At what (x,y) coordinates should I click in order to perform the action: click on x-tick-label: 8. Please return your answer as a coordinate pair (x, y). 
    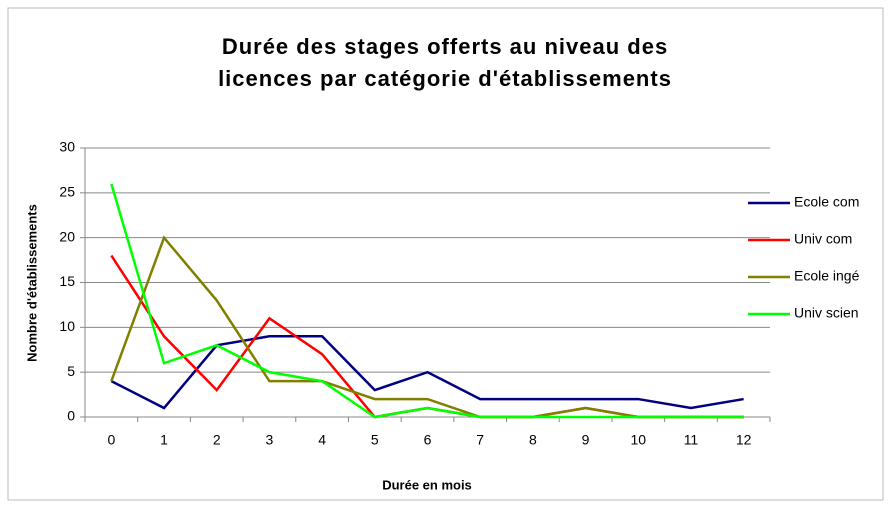
    Looking at the image, I should click on (533, 440).